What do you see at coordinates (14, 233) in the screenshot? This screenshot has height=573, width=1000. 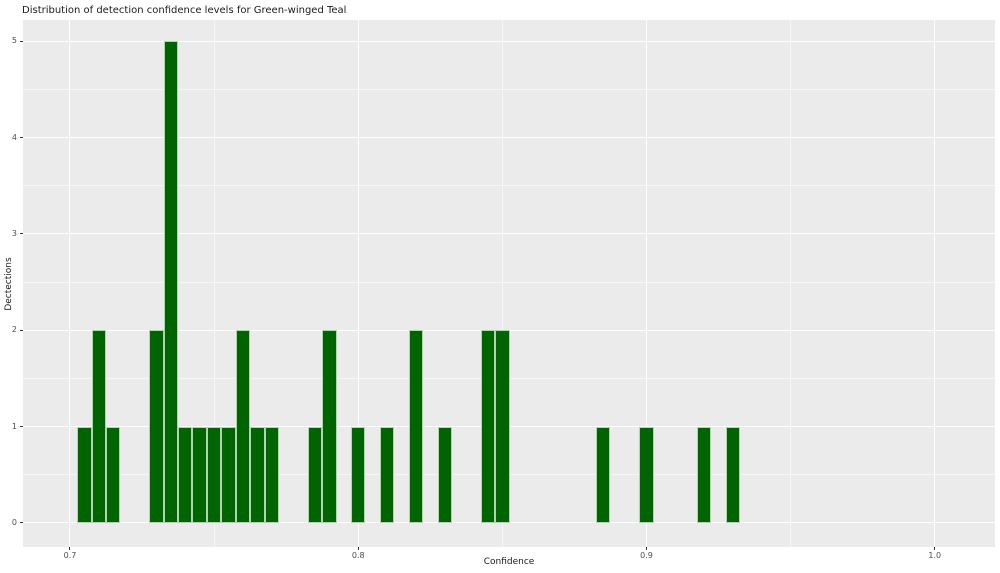 I see `y-tick-label: 3` at bounding box center [14, 233].